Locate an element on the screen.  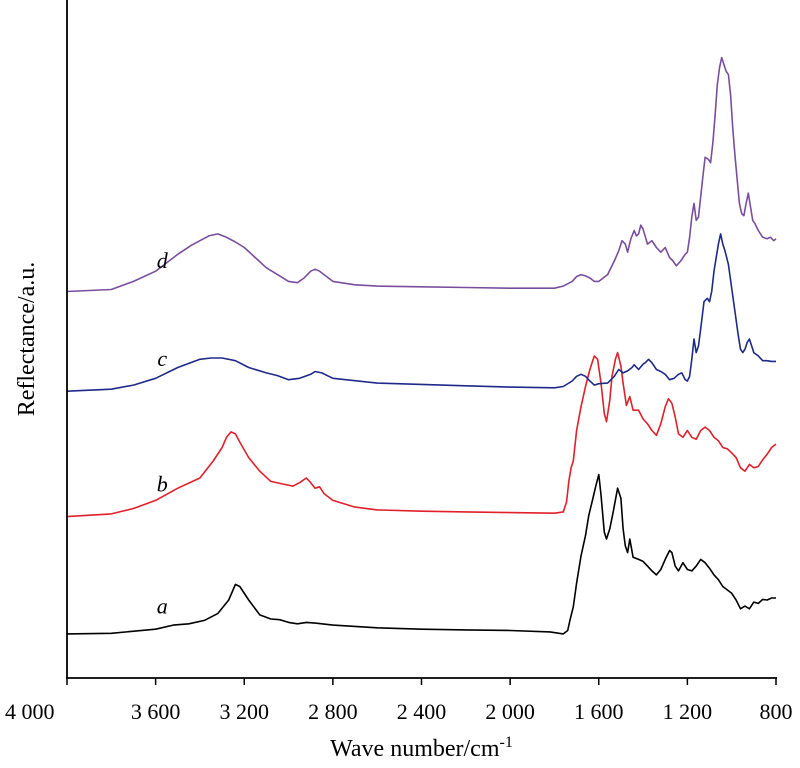
series-label-a: a is located at coordinates (162, 606).